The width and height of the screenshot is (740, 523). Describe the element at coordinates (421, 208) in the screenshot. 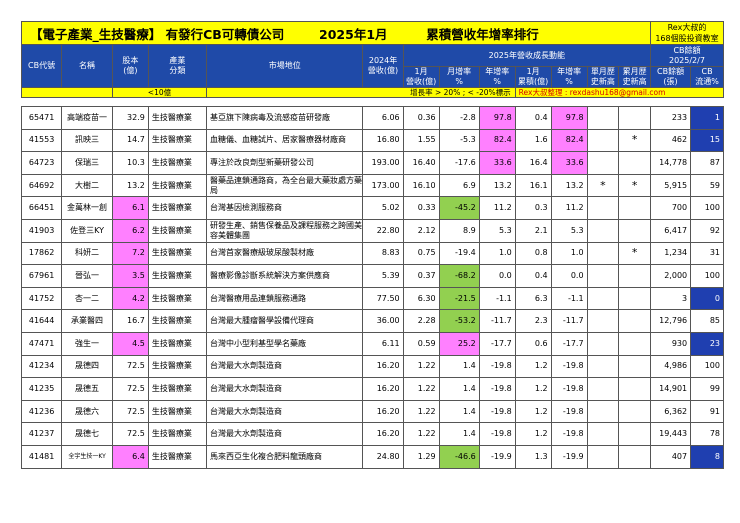

I see `cell-m1-revenue: 0.33` at that location.